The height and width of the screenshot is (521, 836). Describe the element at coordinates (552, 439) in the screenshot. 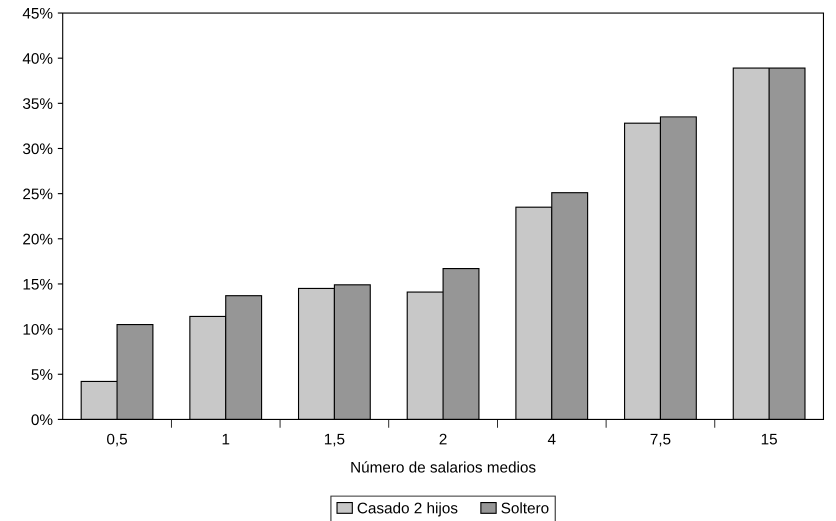

I see `x-tick-label: 4` at that location.